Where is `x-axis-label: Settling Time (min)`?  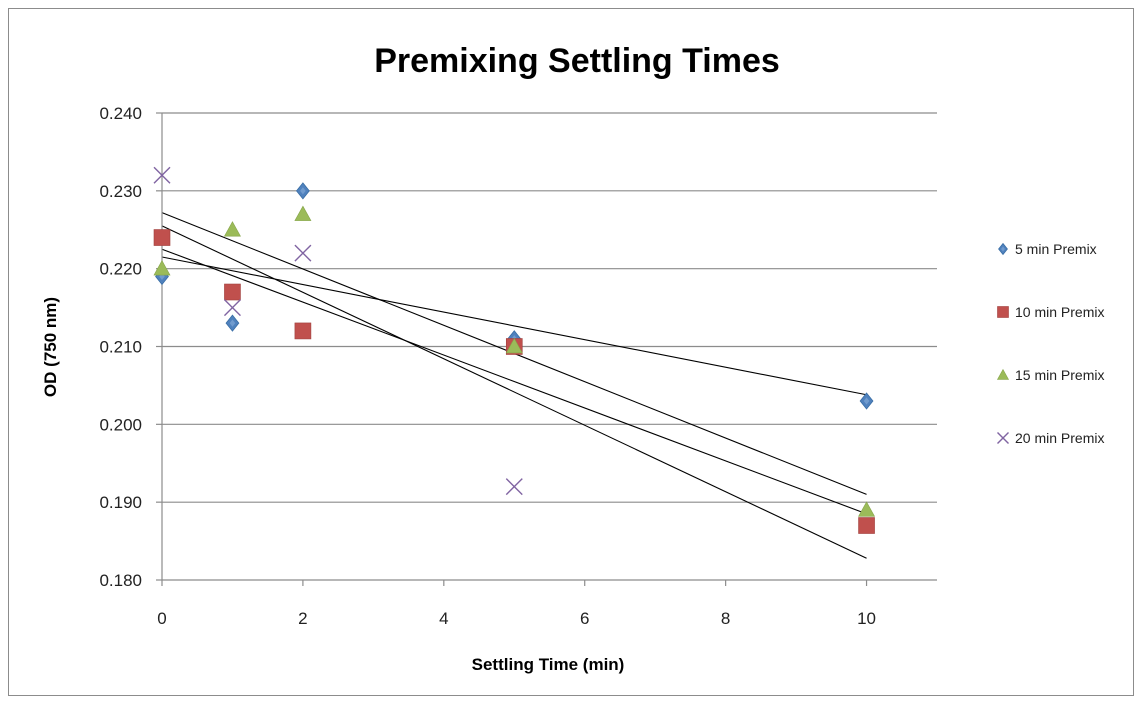
x-axis-label: Settling Time (min) is located at coordinates (548, 664).